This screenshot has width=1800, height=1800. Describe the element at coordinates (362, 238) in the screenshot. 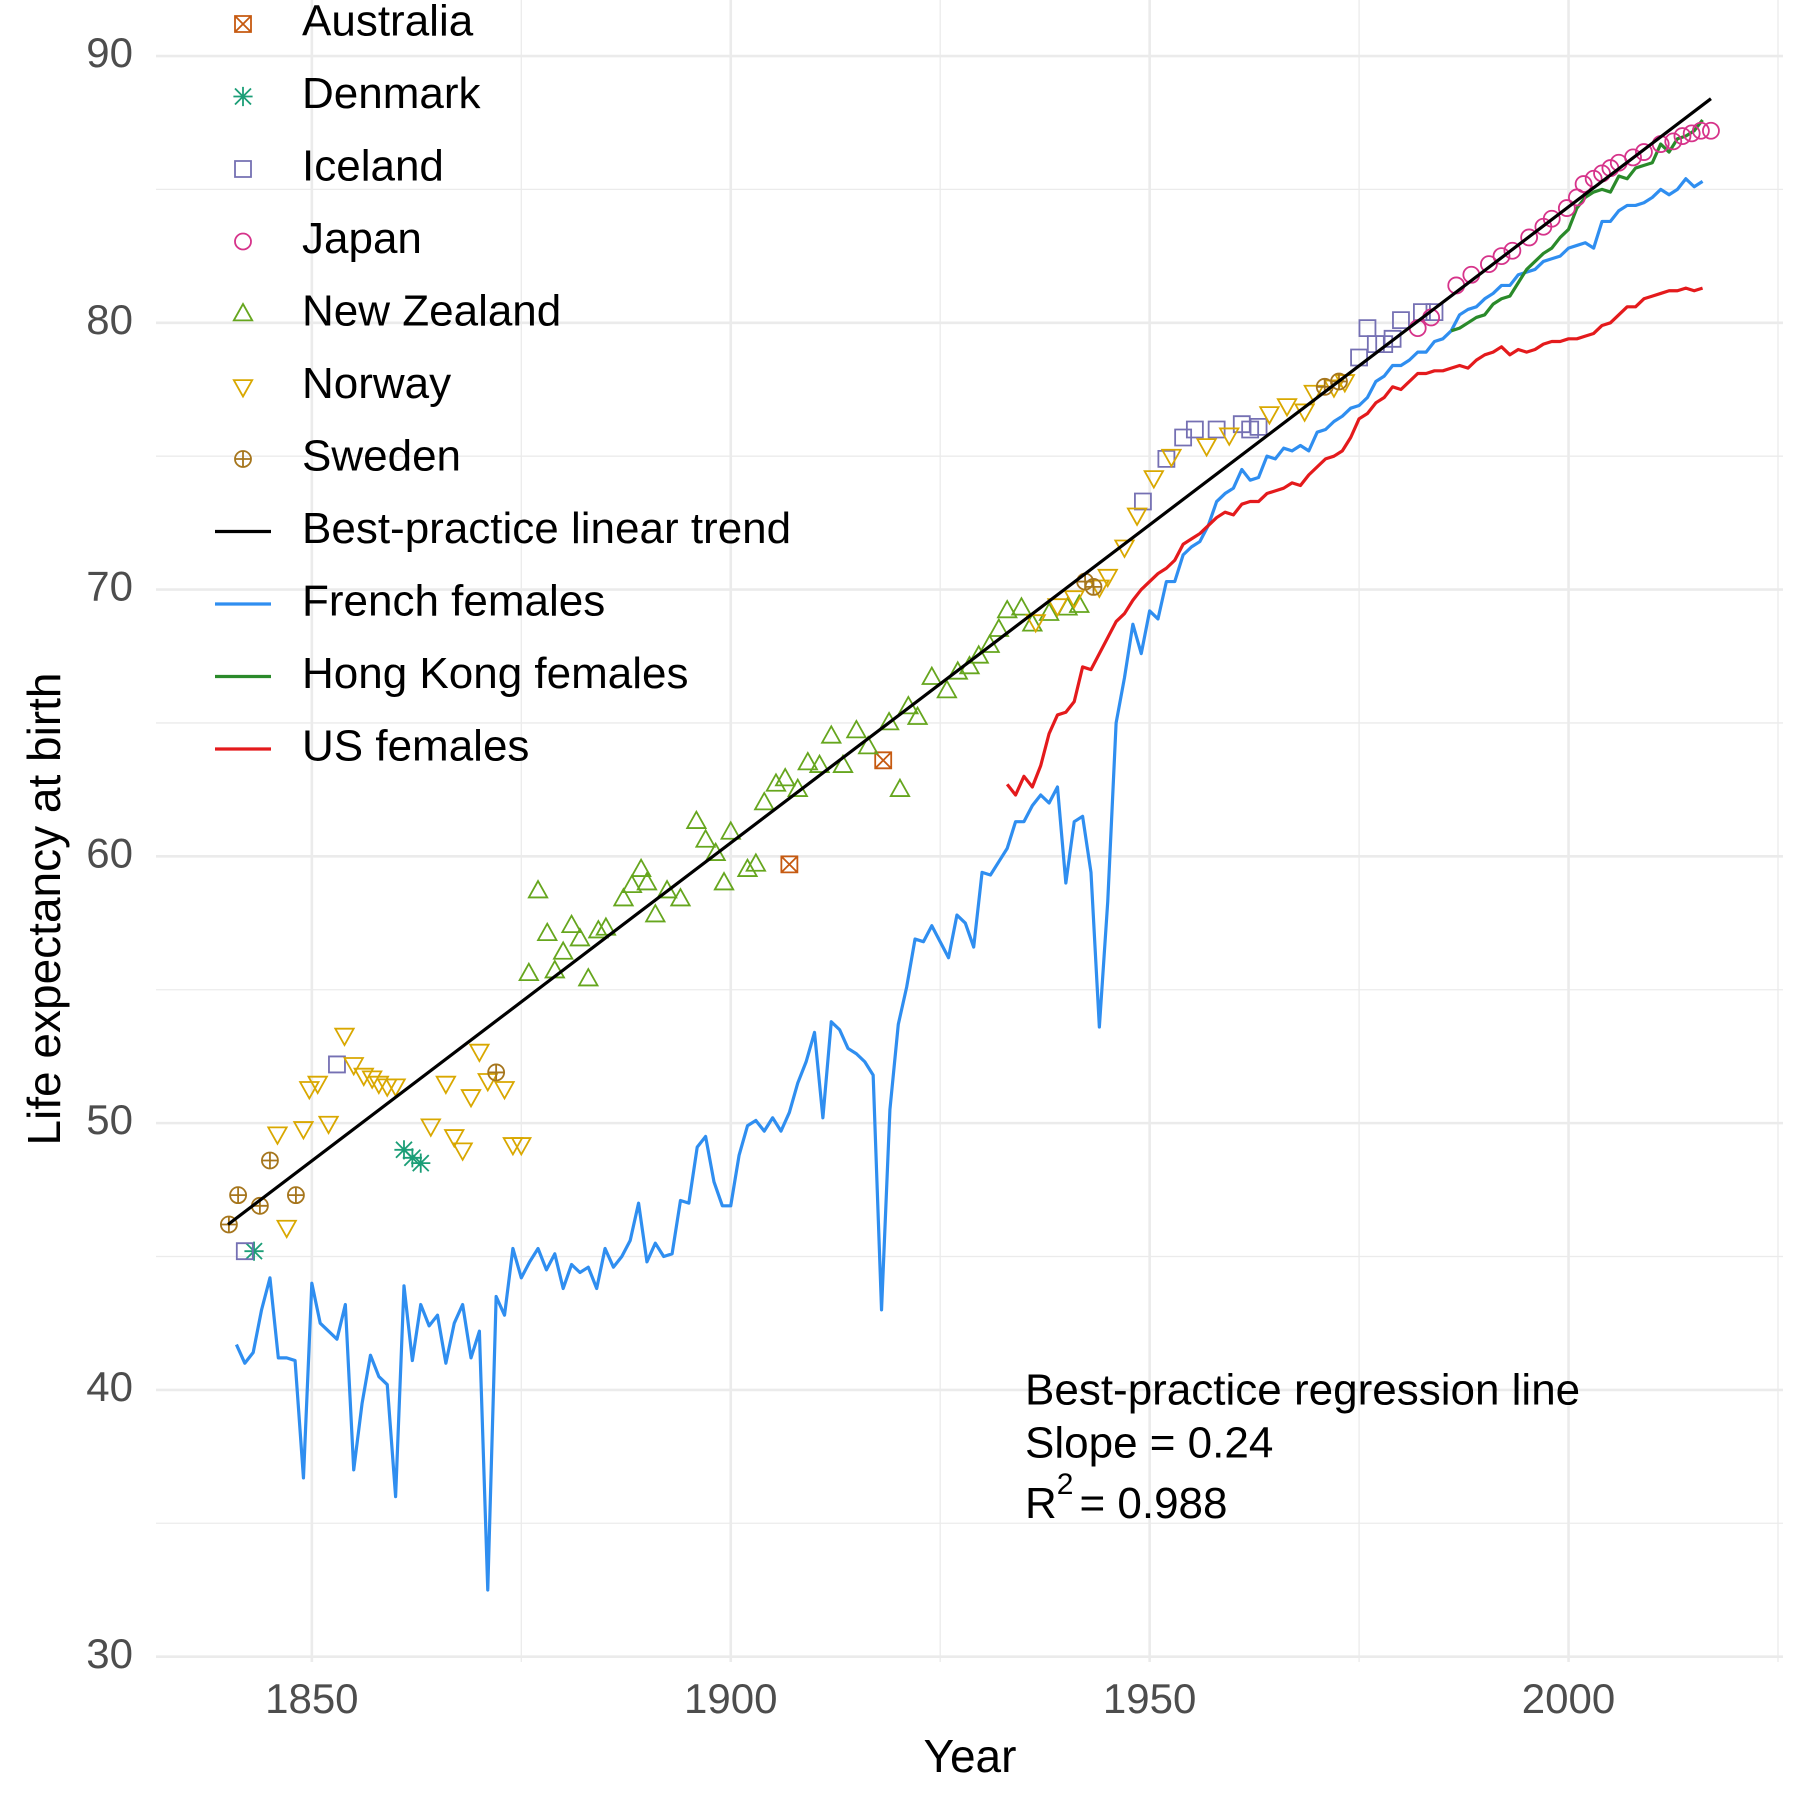

I see `legend-label: Japan` at that location.